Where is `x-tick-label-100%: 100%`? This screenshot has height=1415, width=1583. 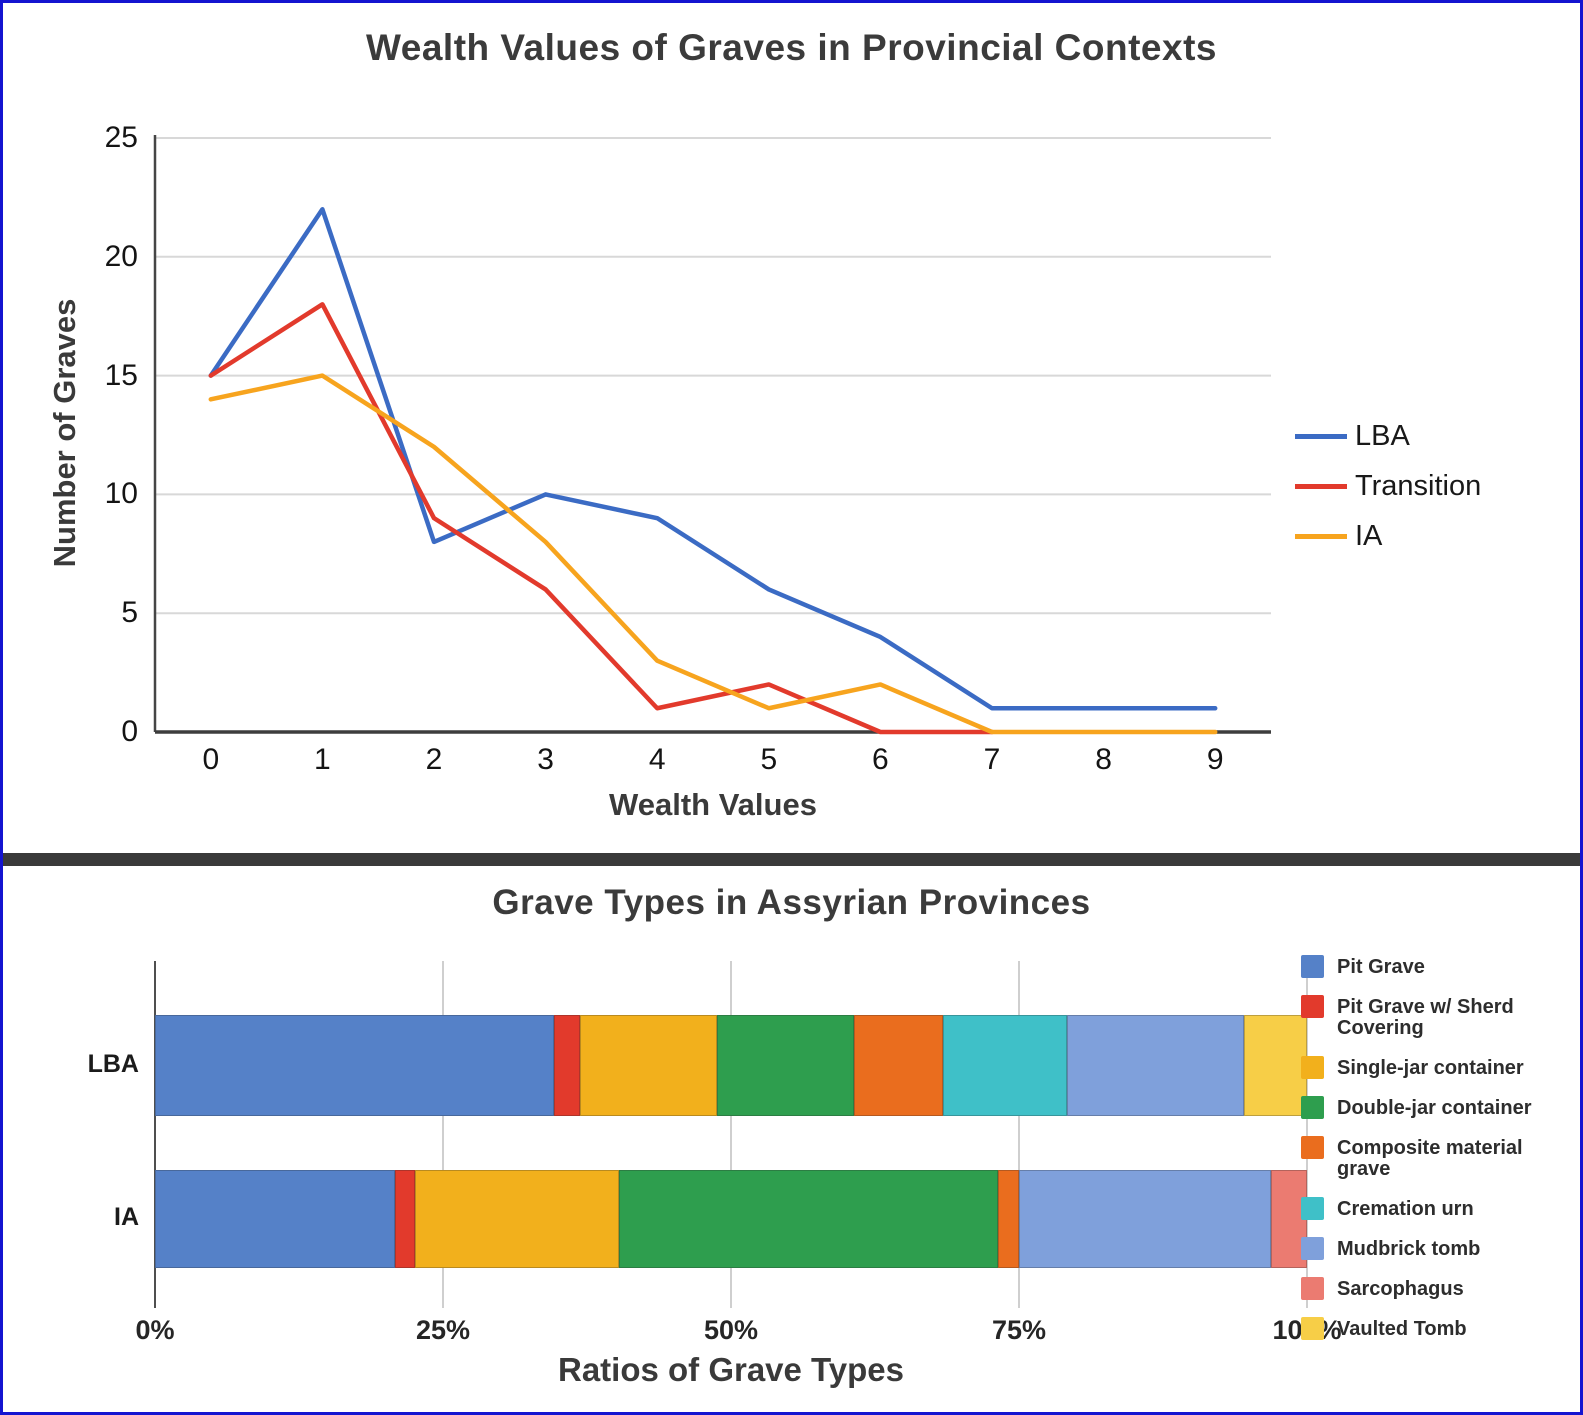 x-tick-label-100%: 100% is located at coordinates (1307, 1330).